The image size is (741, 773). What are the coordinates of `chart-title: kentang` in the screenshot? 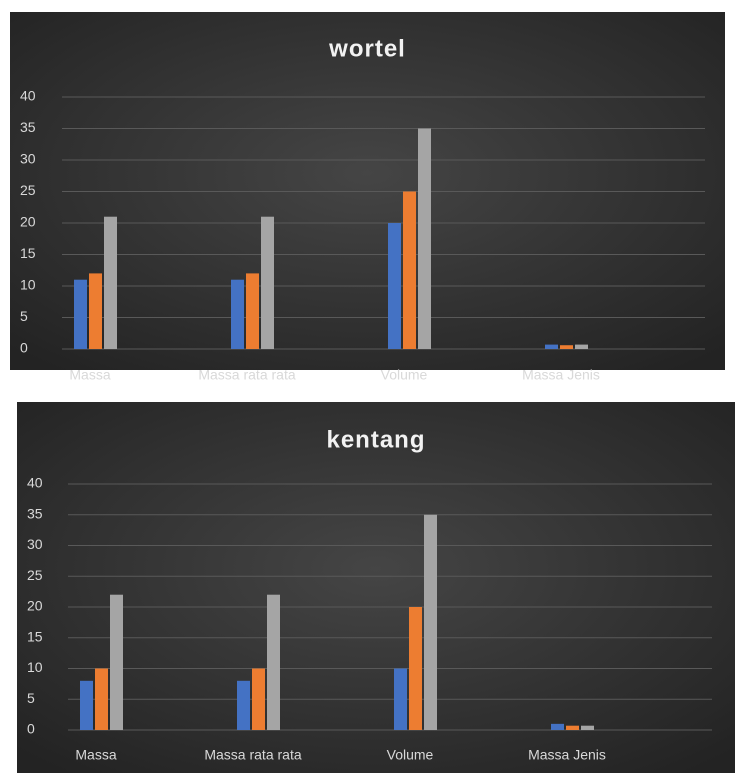 It's located at (375, 439).